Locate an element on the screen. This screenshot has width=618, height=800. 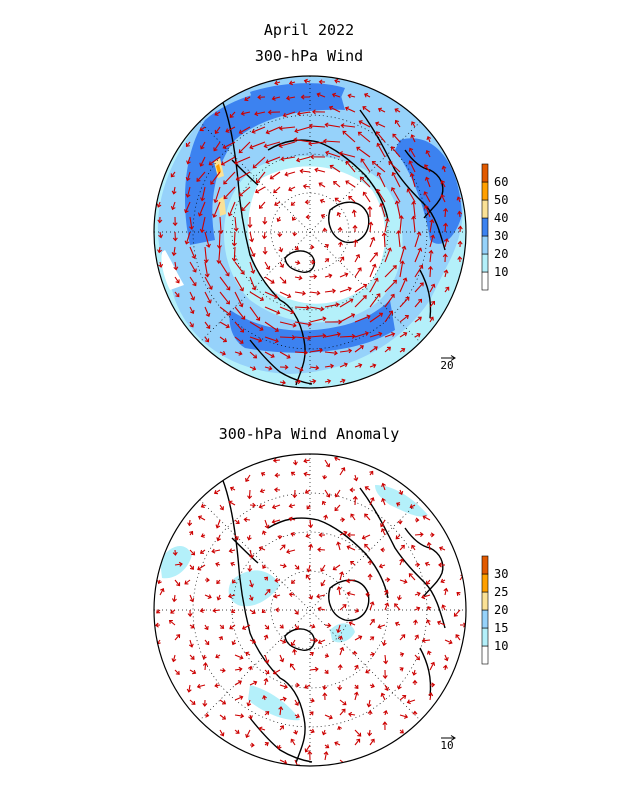
colorbar-label: 10 is located at coordinates (501, 646).